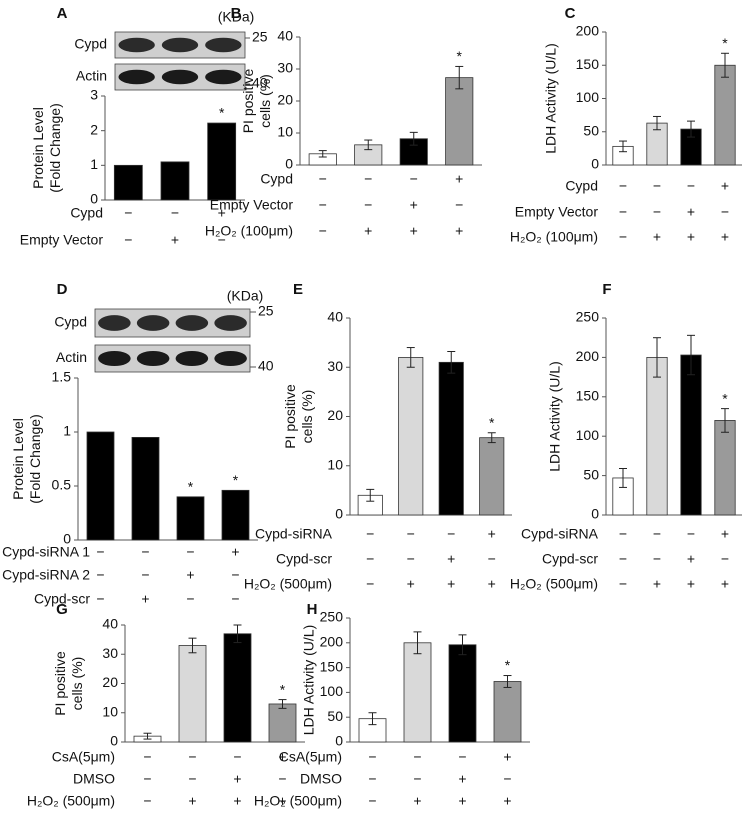 This screenshot has width=750, height=813. I want to click on condition-label: Cypd-siRNA 1, so click(46, 552).